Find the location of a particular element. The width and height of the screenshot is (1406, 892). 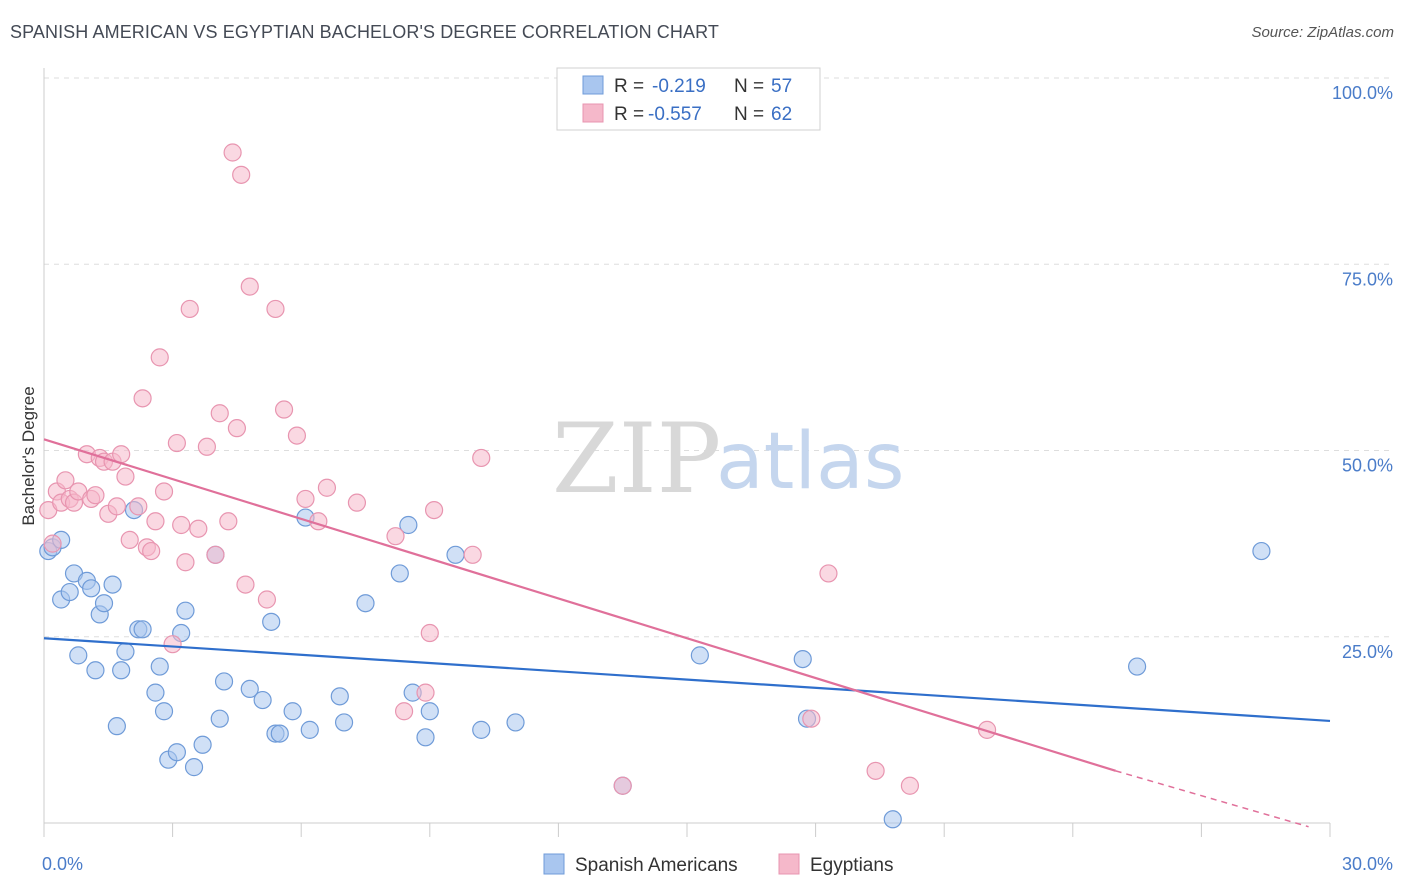

legend: R = -0.219 N = 57 R = -0.557 N = 62 is located at coordinates (688, 99).